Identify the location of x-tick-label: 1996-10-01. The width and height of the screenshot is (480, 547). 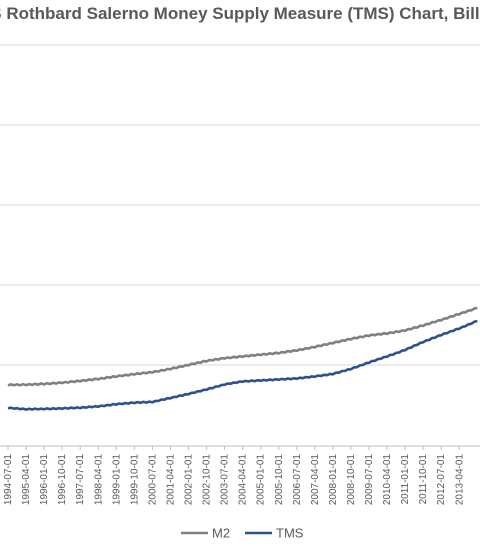
(62, 480).